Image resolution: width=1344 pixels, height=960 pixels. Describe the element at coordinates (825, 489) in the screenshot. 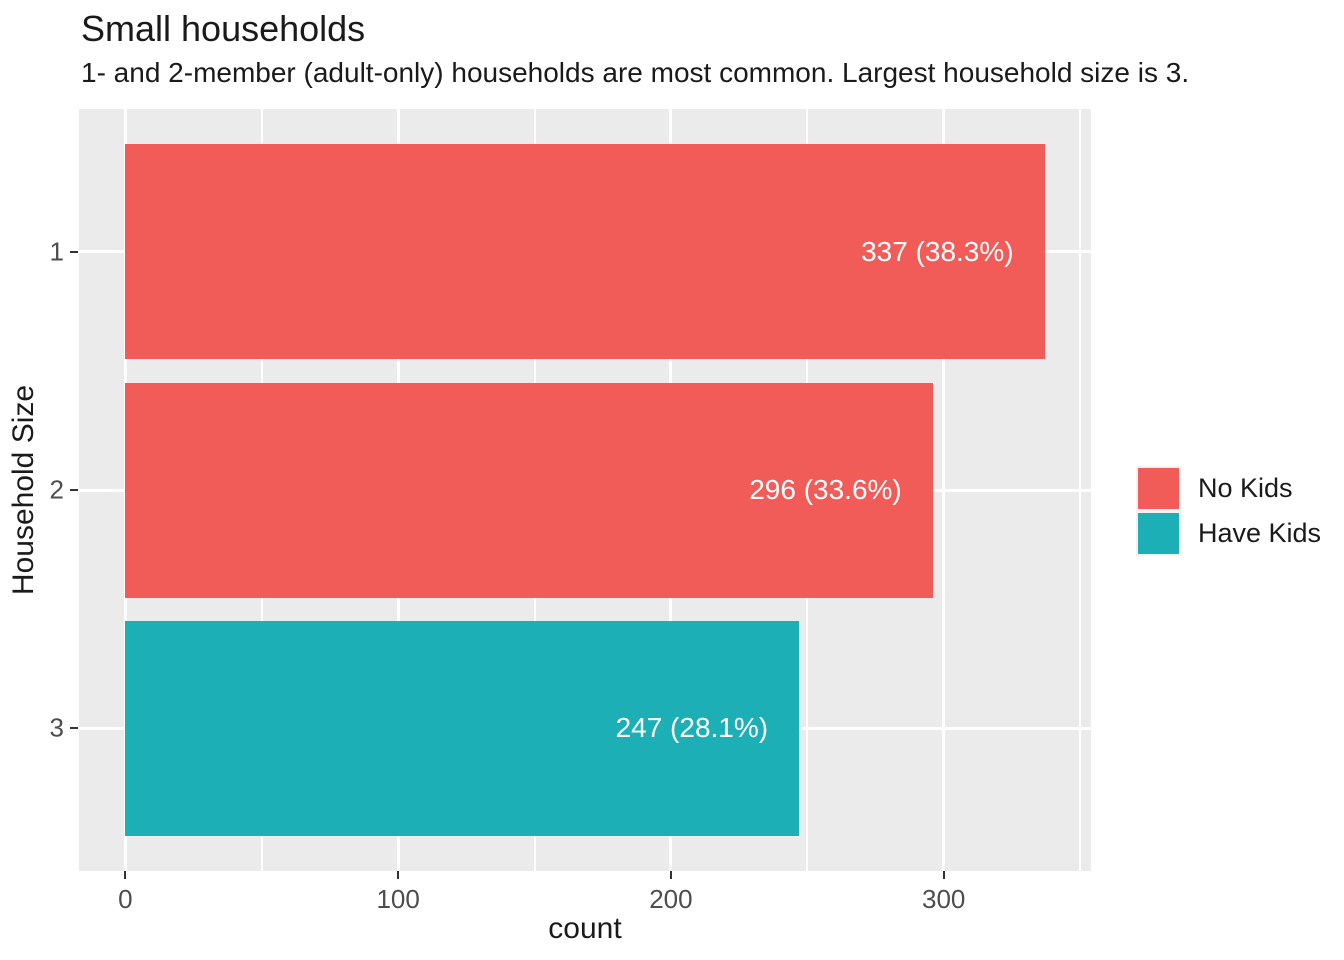

I see `bar-label: 296 (33.6%)` at that location.